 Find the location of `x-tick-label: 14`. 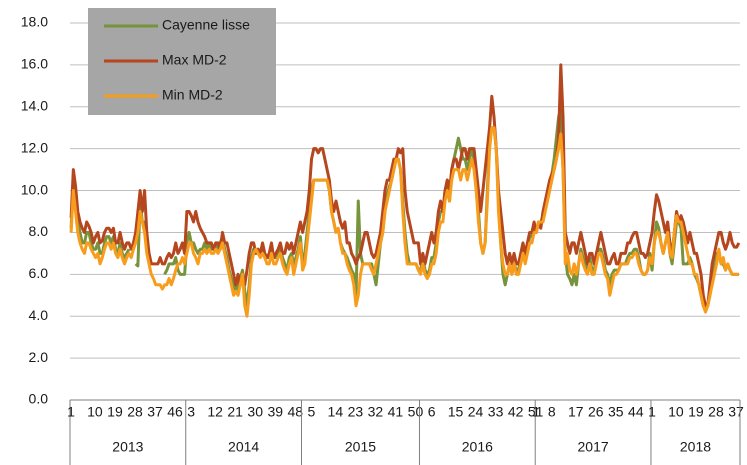

x-tick-label: 14 is located at coordinates (336, 412).